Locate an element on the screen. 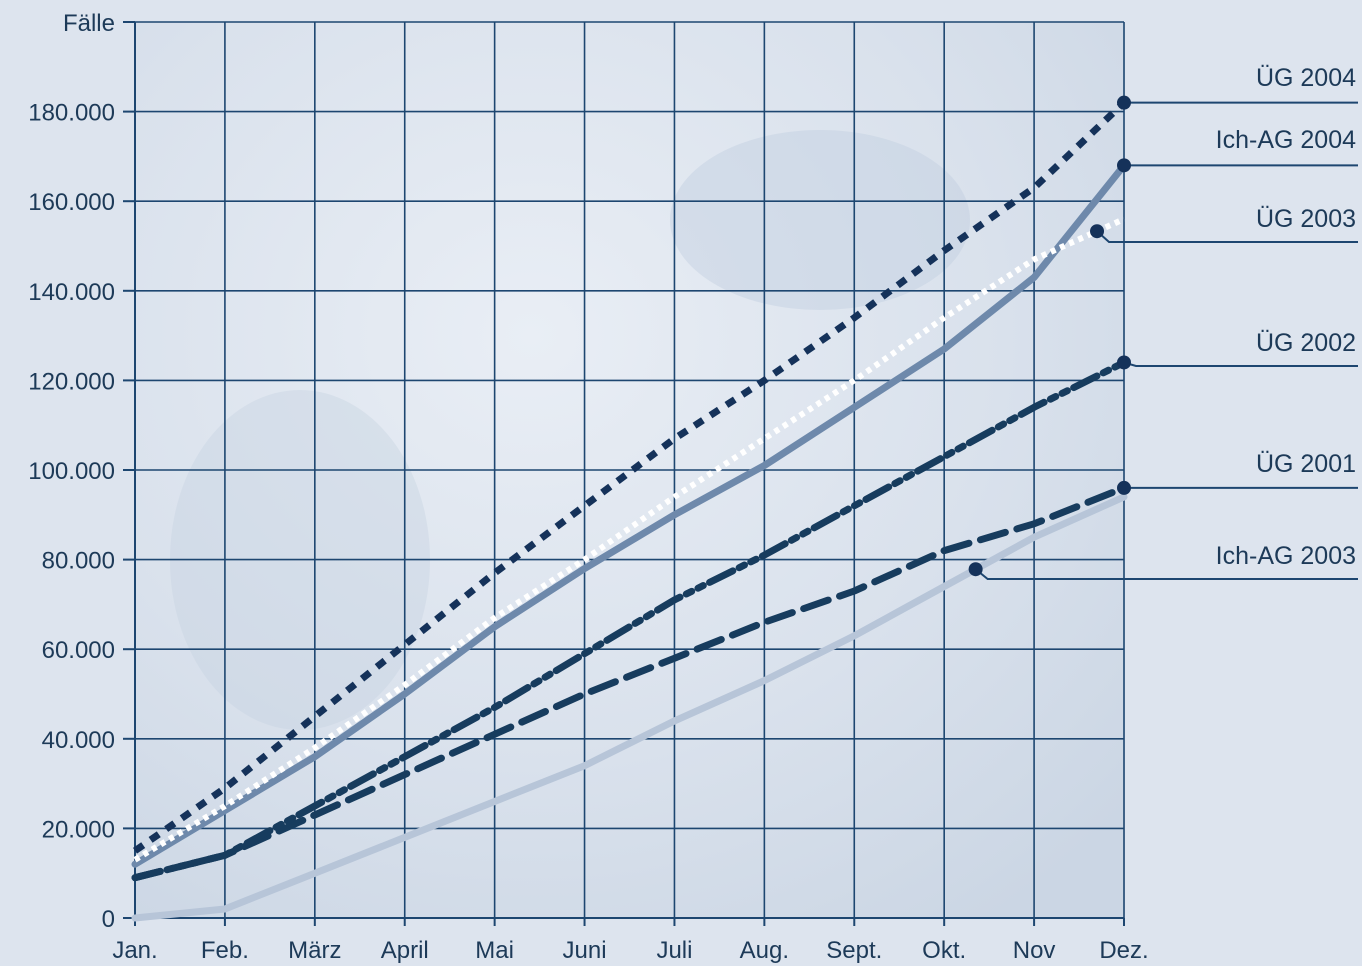 Image resolution: width=1362 pixels, height=966 pixels. y-tick-label: 40.000 is located at coordinates (78, 740).